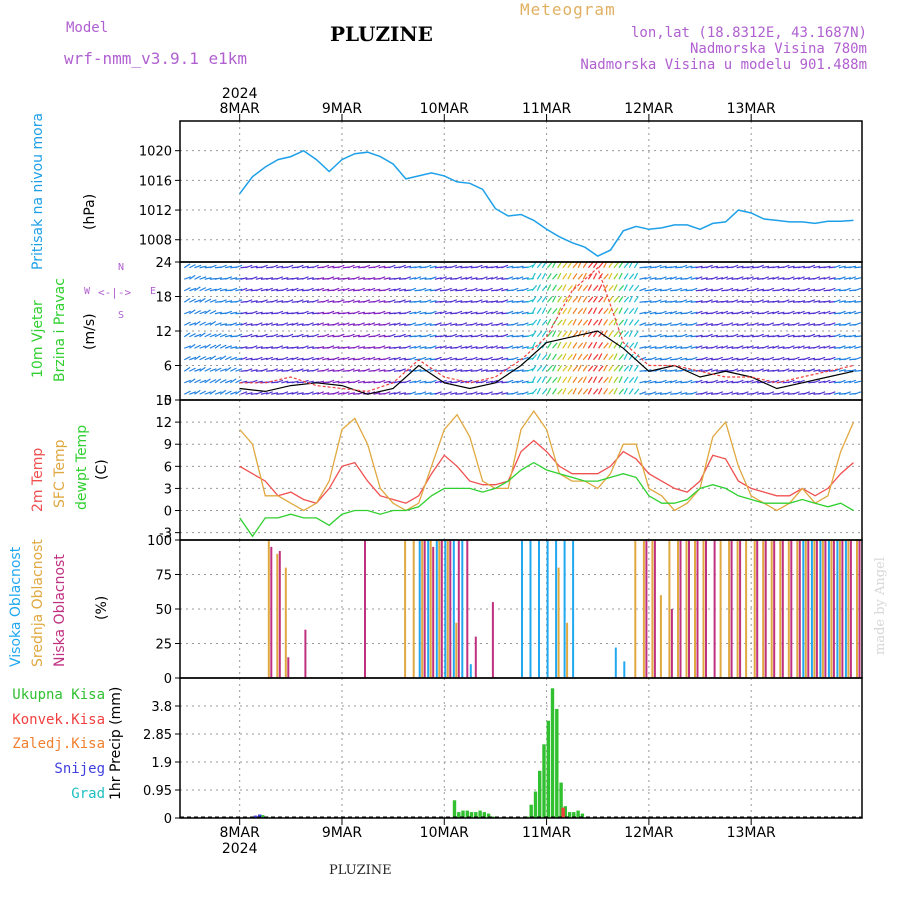  What do you see at coordinates (578, 814) in the screenshot?
I see `precip-total-bar` at bounding box center [578, 814].